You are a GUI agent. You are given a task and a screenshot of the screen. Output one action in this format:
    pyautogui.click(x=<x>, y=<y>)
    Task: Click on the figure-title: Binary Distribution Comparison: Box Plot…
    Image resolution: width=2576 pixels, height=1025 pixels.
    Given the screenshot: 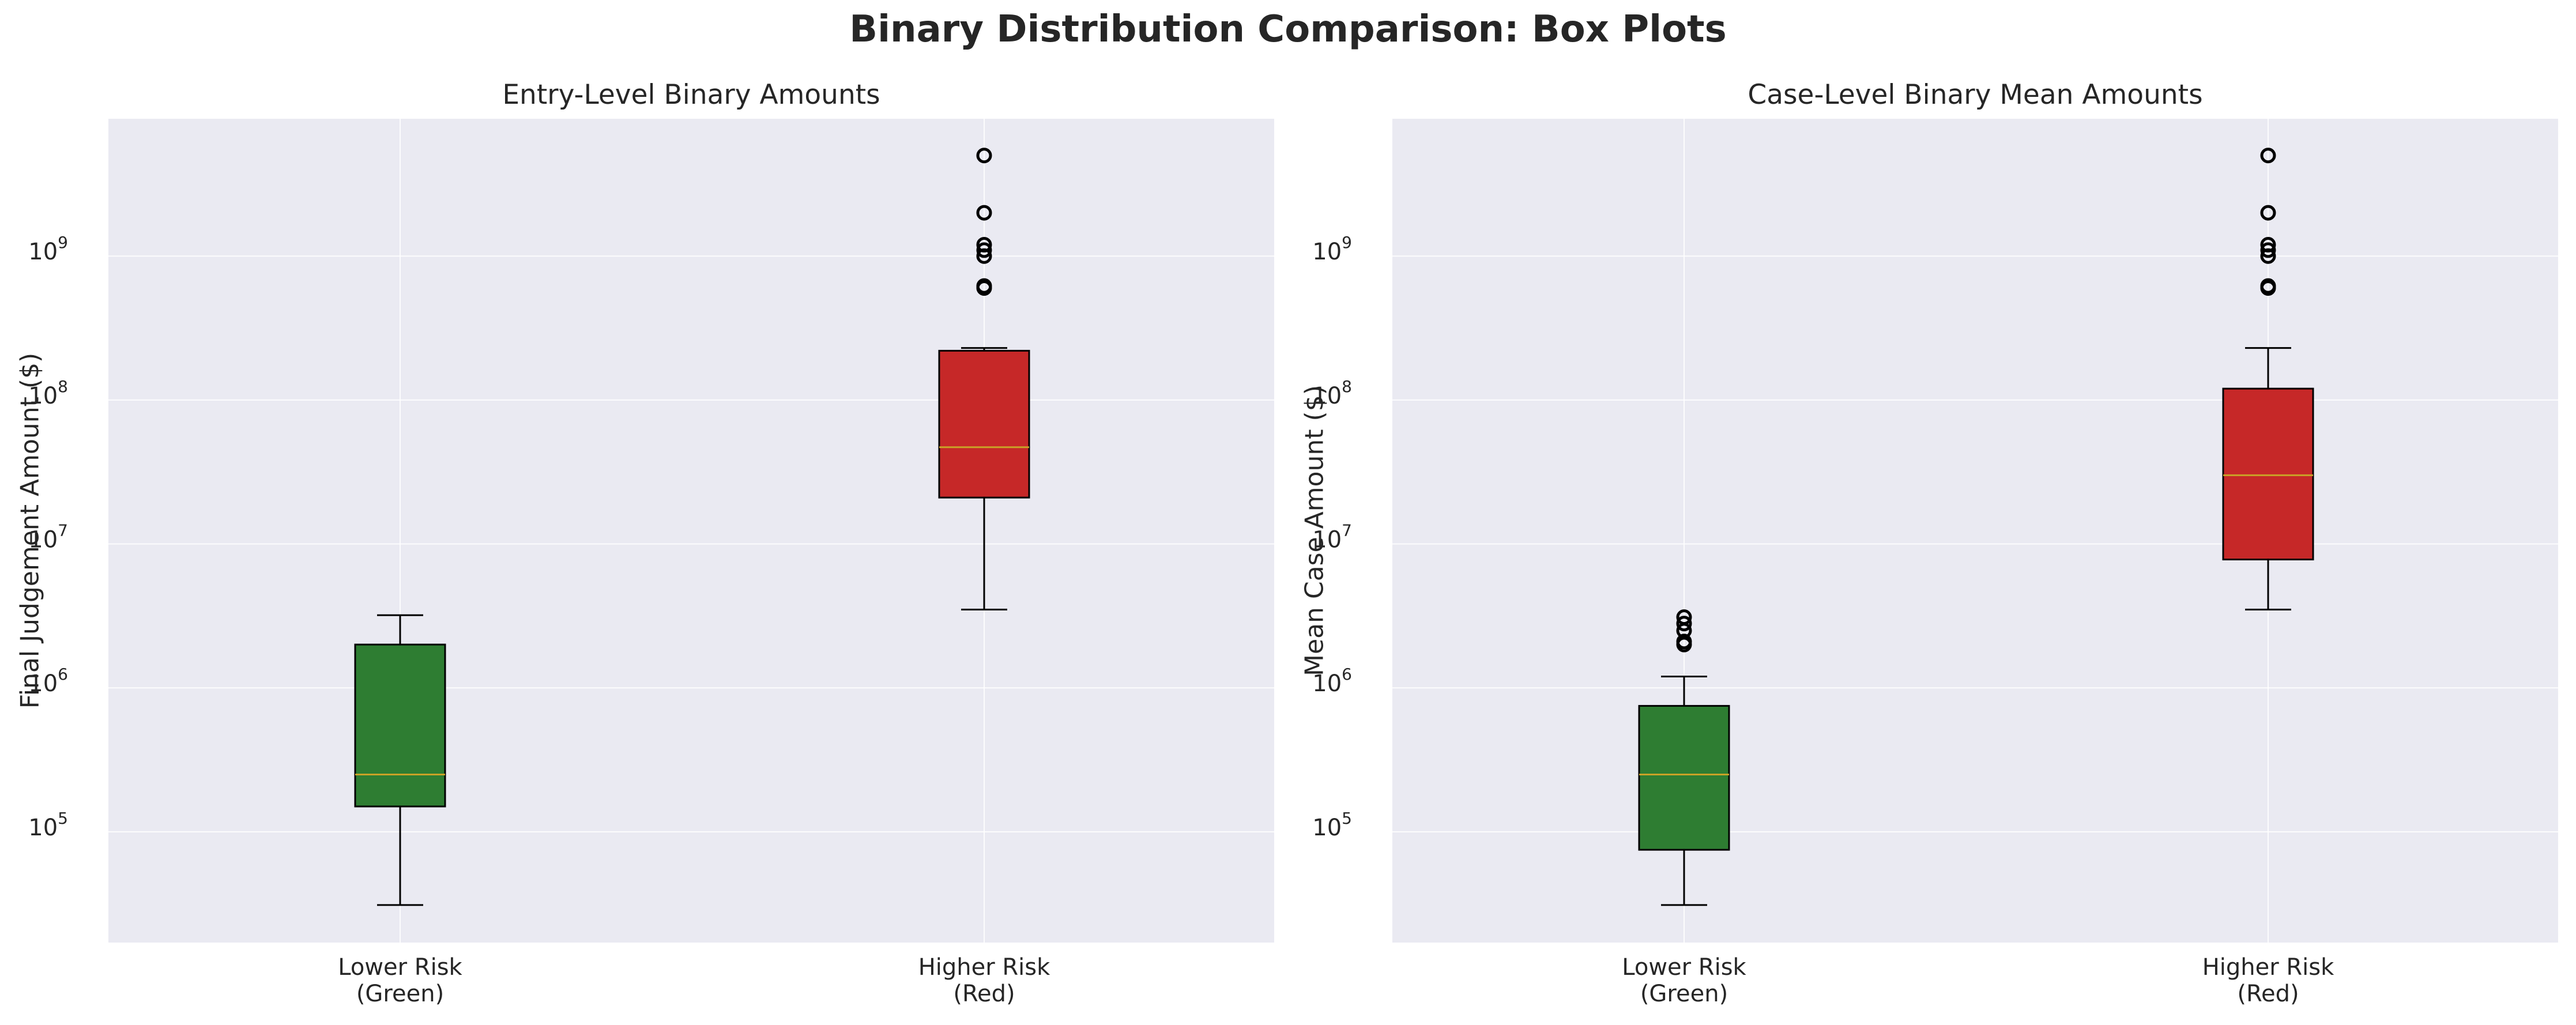 What is the action you would take?
    pyautogui.click(x=1288, y=30)
    